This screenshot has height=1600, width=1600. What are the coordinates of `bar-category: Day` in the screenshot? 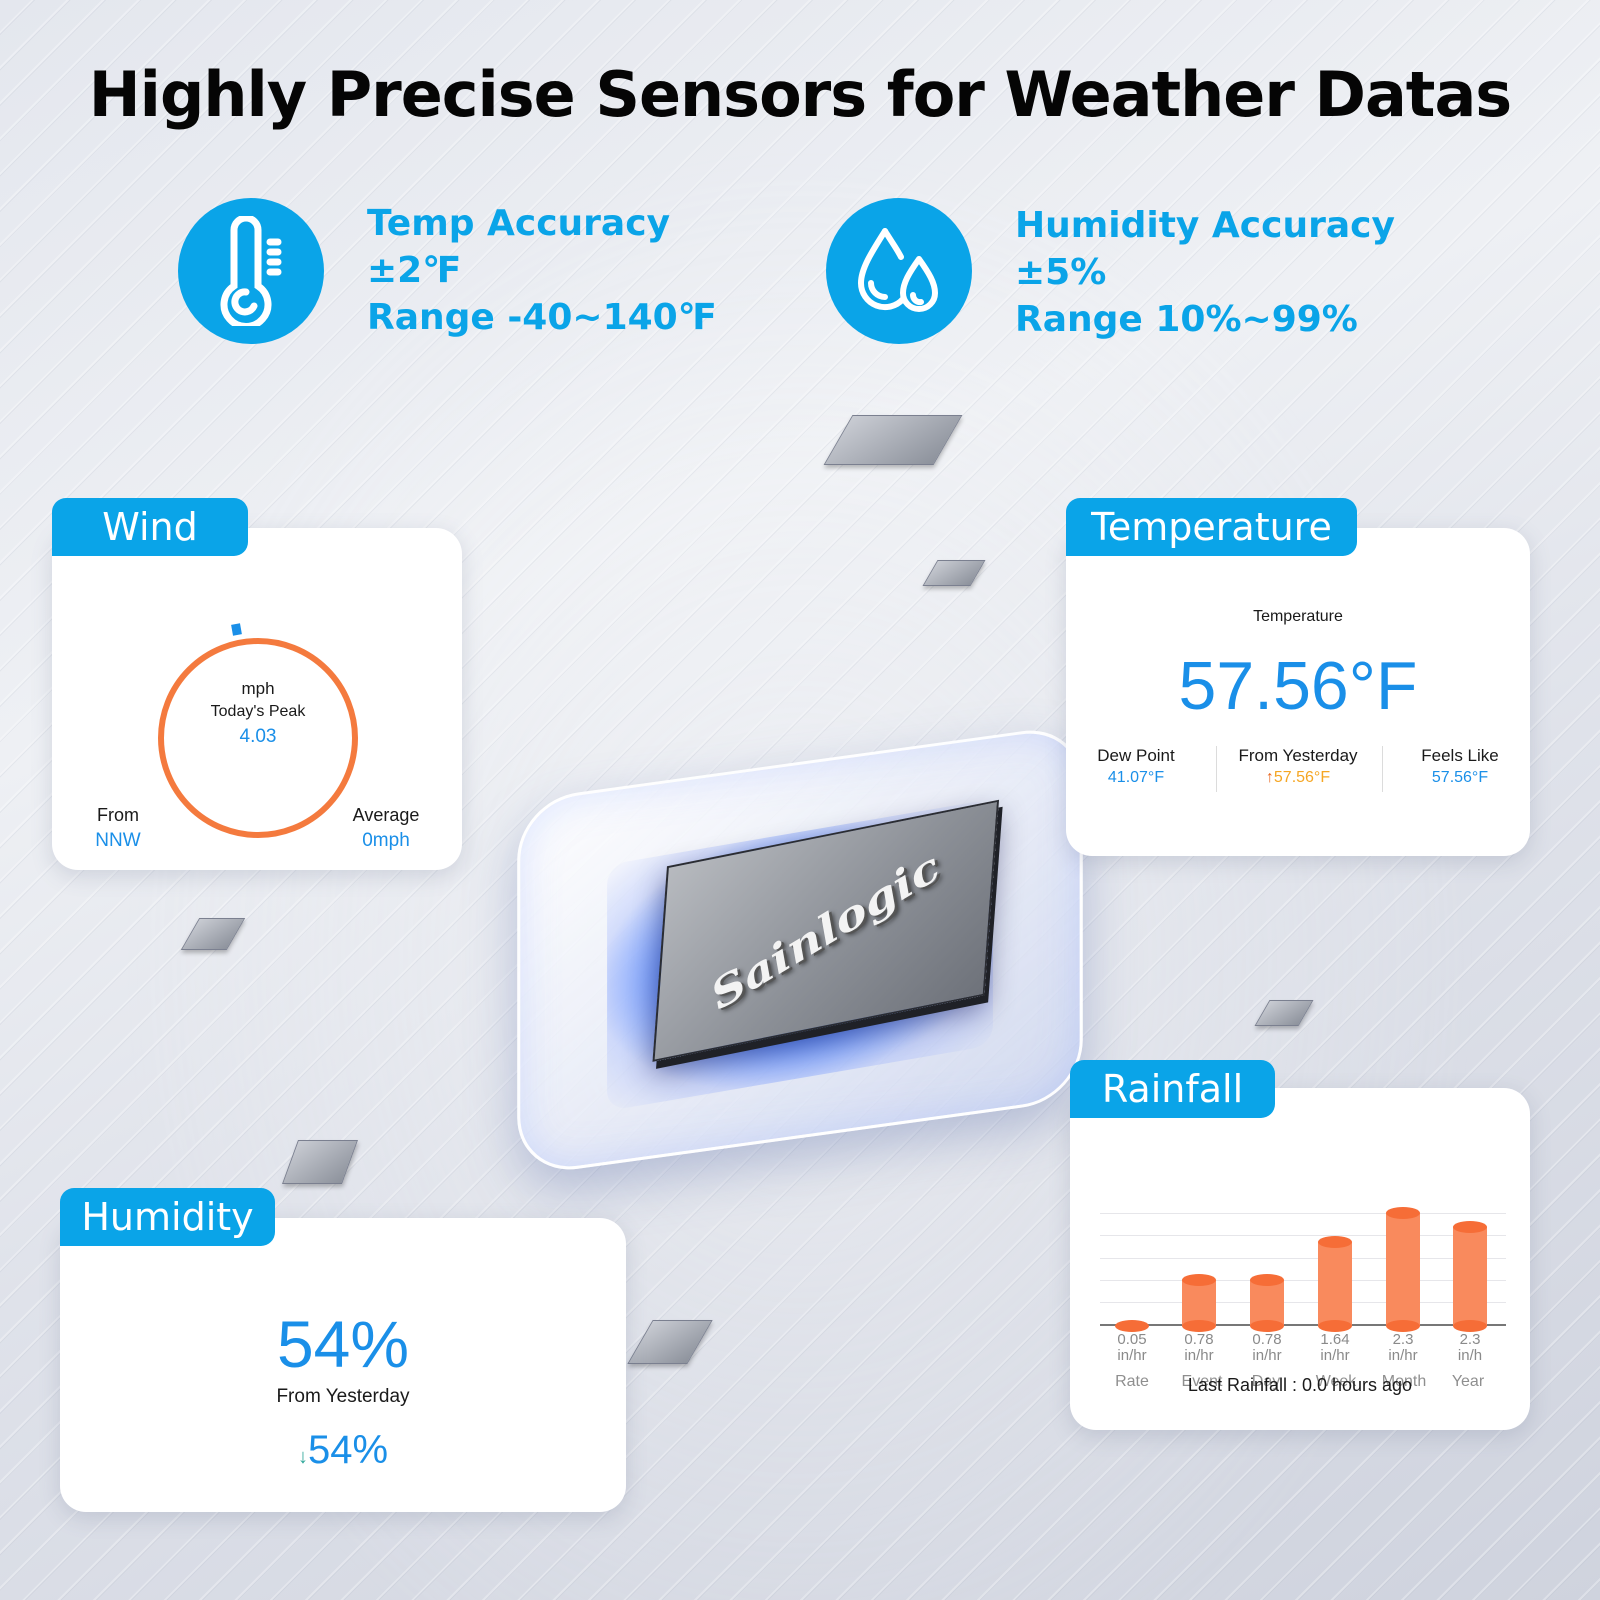 It's located at (1266, 1381).